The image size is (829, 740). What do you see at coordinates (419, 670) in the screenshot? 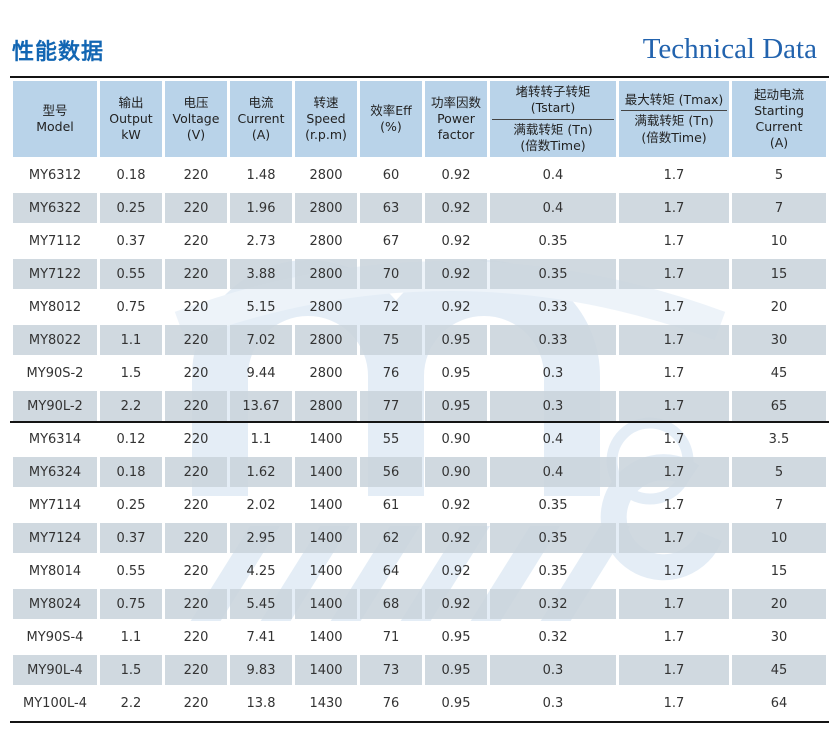
I see `table-row: MY90L-4 1.5 220 9.83 1400 73 0.95 0.3 1.7 45` at bounding box center [419, 670].